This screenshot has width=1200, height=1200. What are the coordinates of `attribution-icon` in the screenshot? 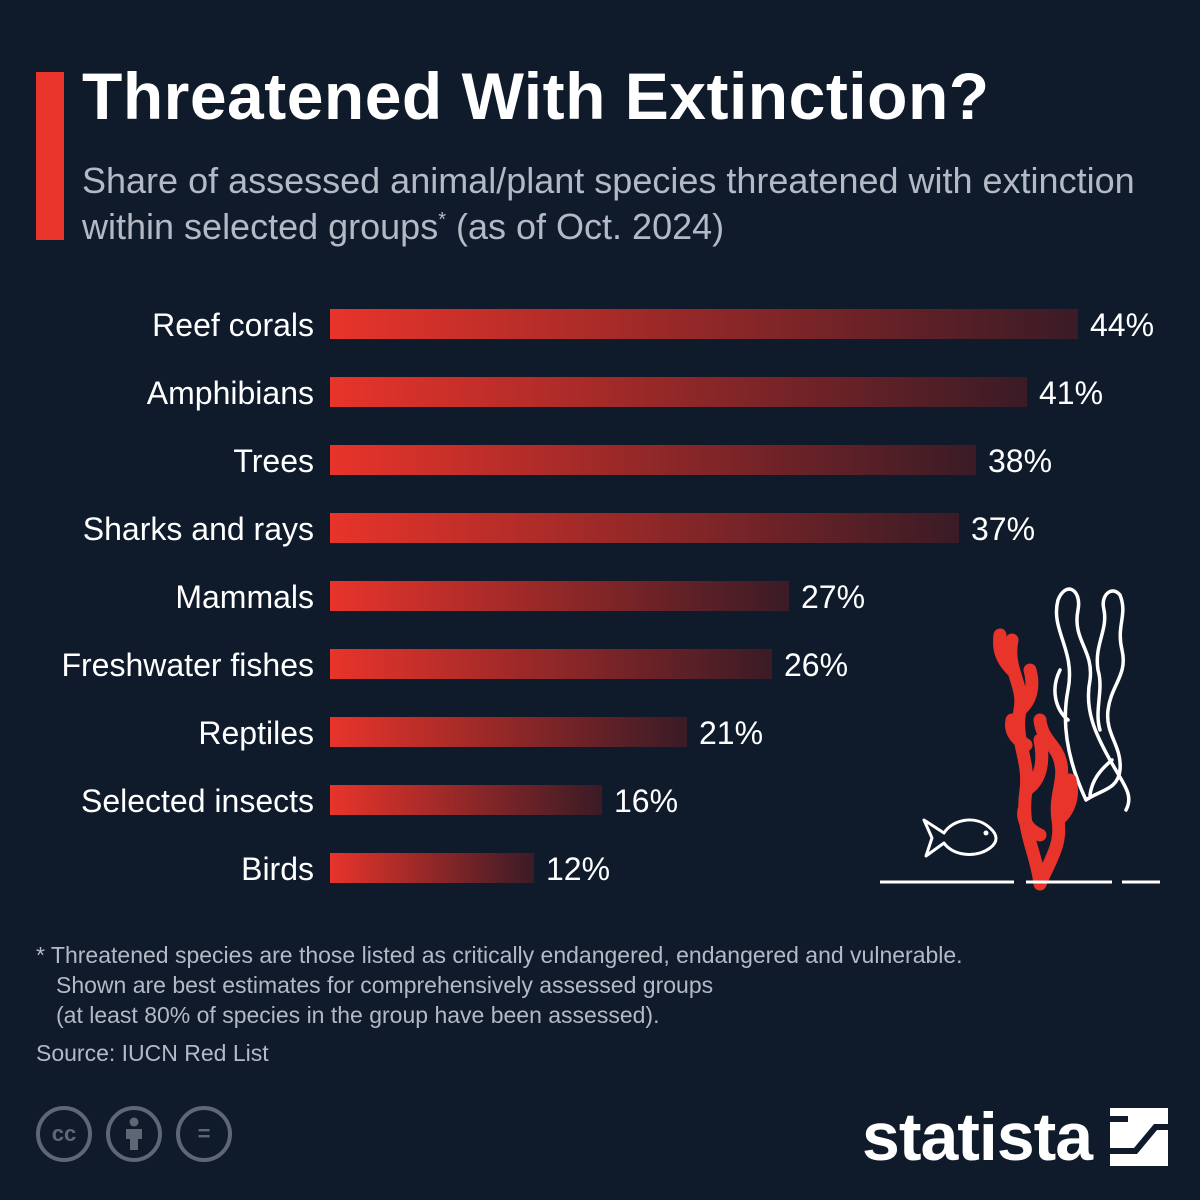 It's located at (134, 1134).